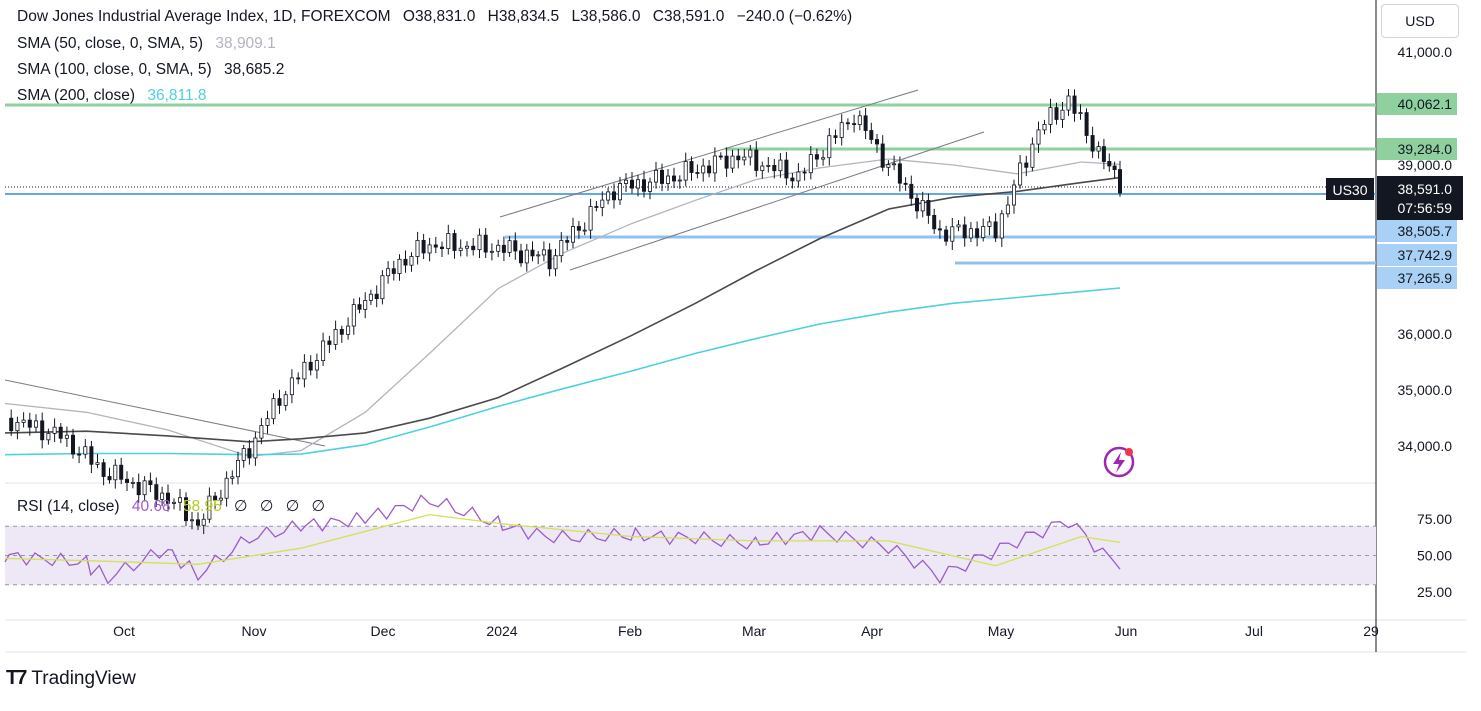  Describe the element at coordinates (493, 16) in the screenshot. I see `ohlc-high-label: H` at that location.